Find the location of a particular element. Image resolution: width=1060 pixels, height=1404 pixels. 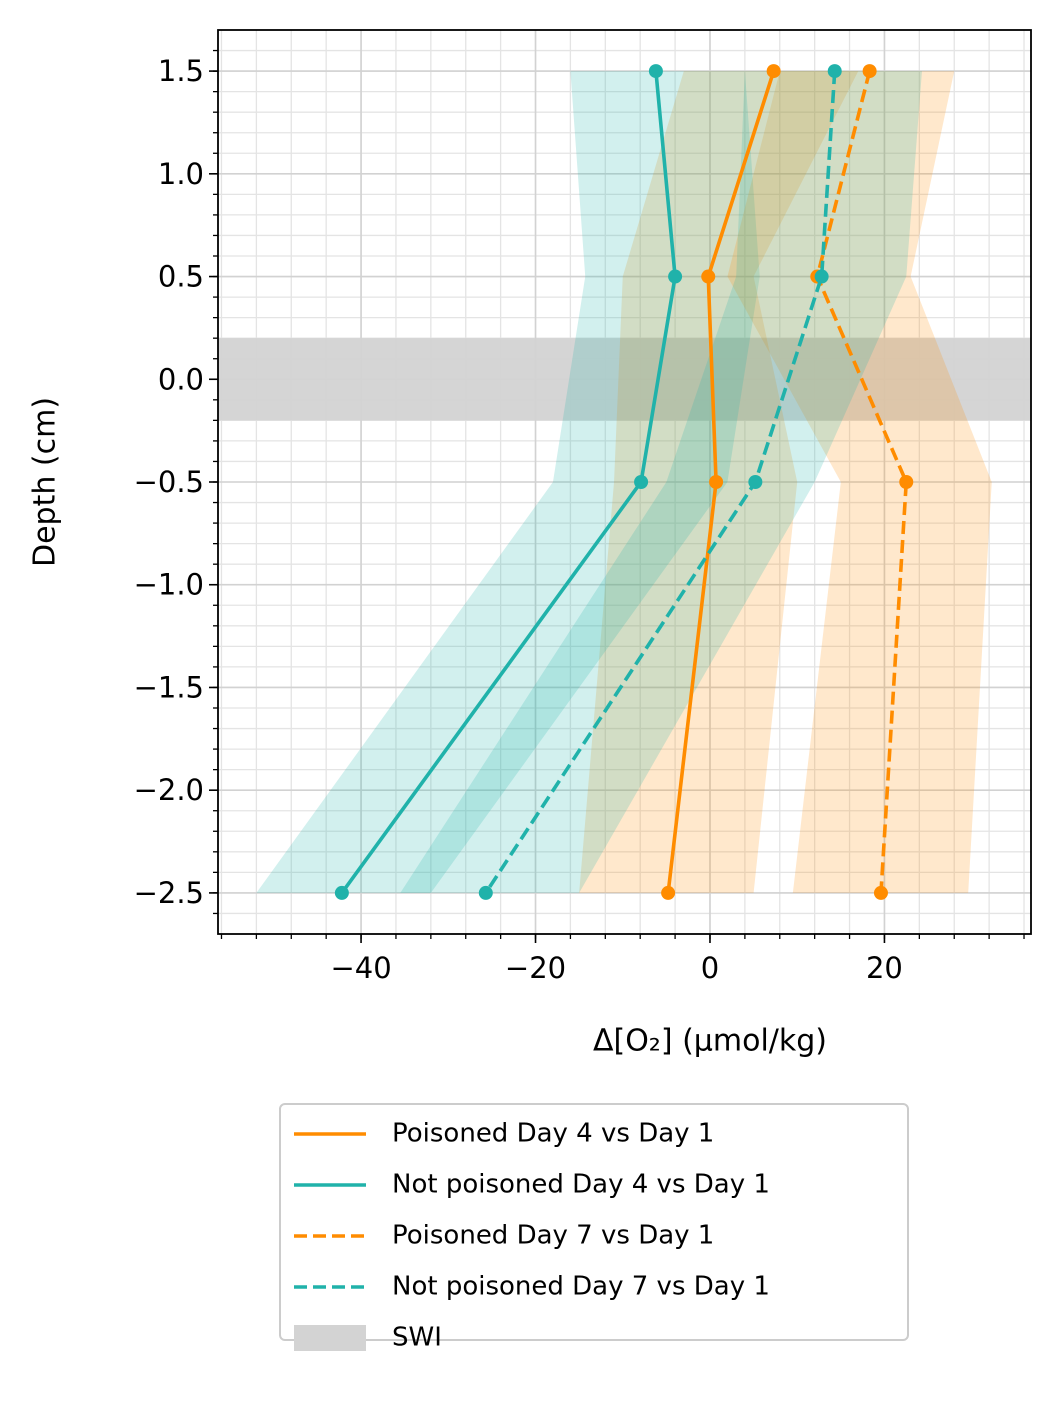

y-tick-label: 0.5 is located at coordinates (181, 277).